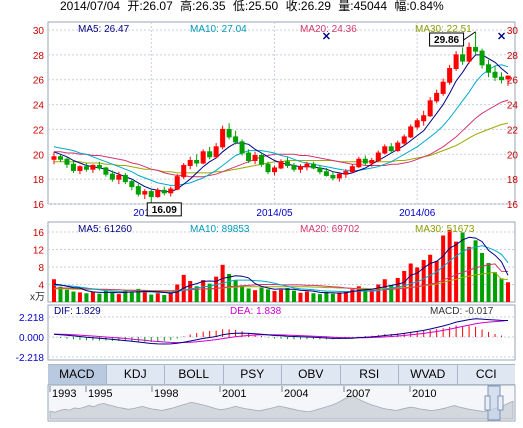  Describe the element at coordinates (31, 318) in the screenshot. I see `macd-tick-label: 2.218` at that location.